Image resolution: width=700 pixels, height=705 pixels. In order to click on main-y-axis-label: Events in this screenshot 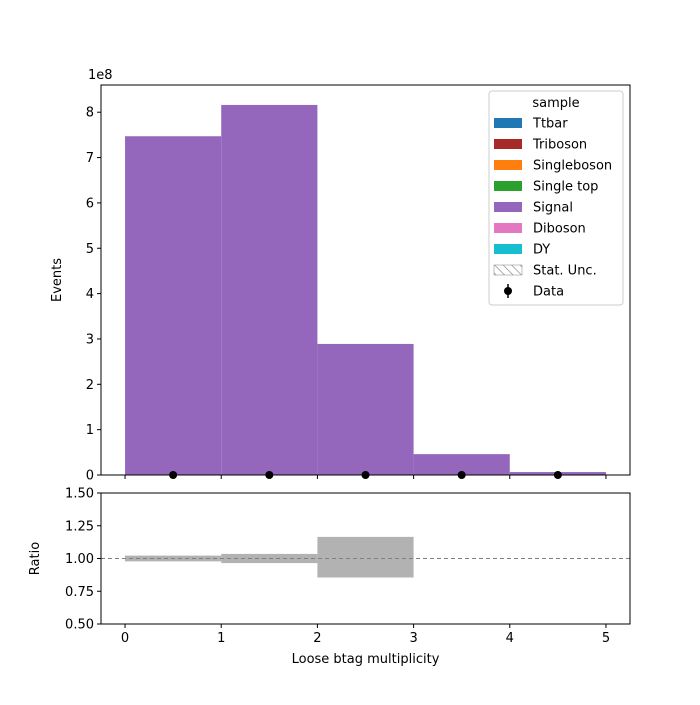, I will do `click(57, 280)`.